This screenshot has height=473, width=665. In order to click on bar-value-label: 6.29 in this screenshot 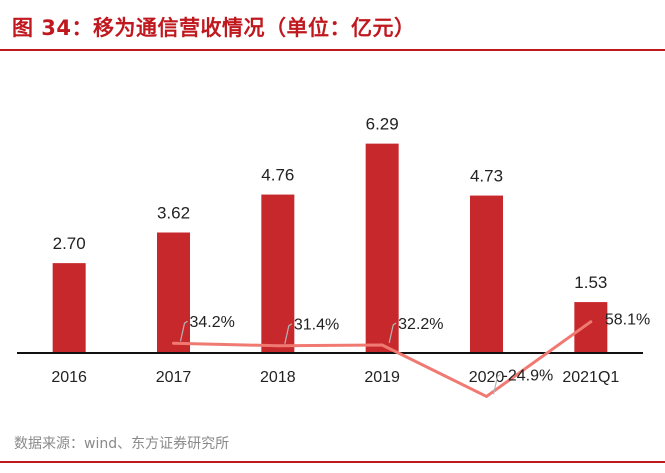, I will do `click(382, 124)`.